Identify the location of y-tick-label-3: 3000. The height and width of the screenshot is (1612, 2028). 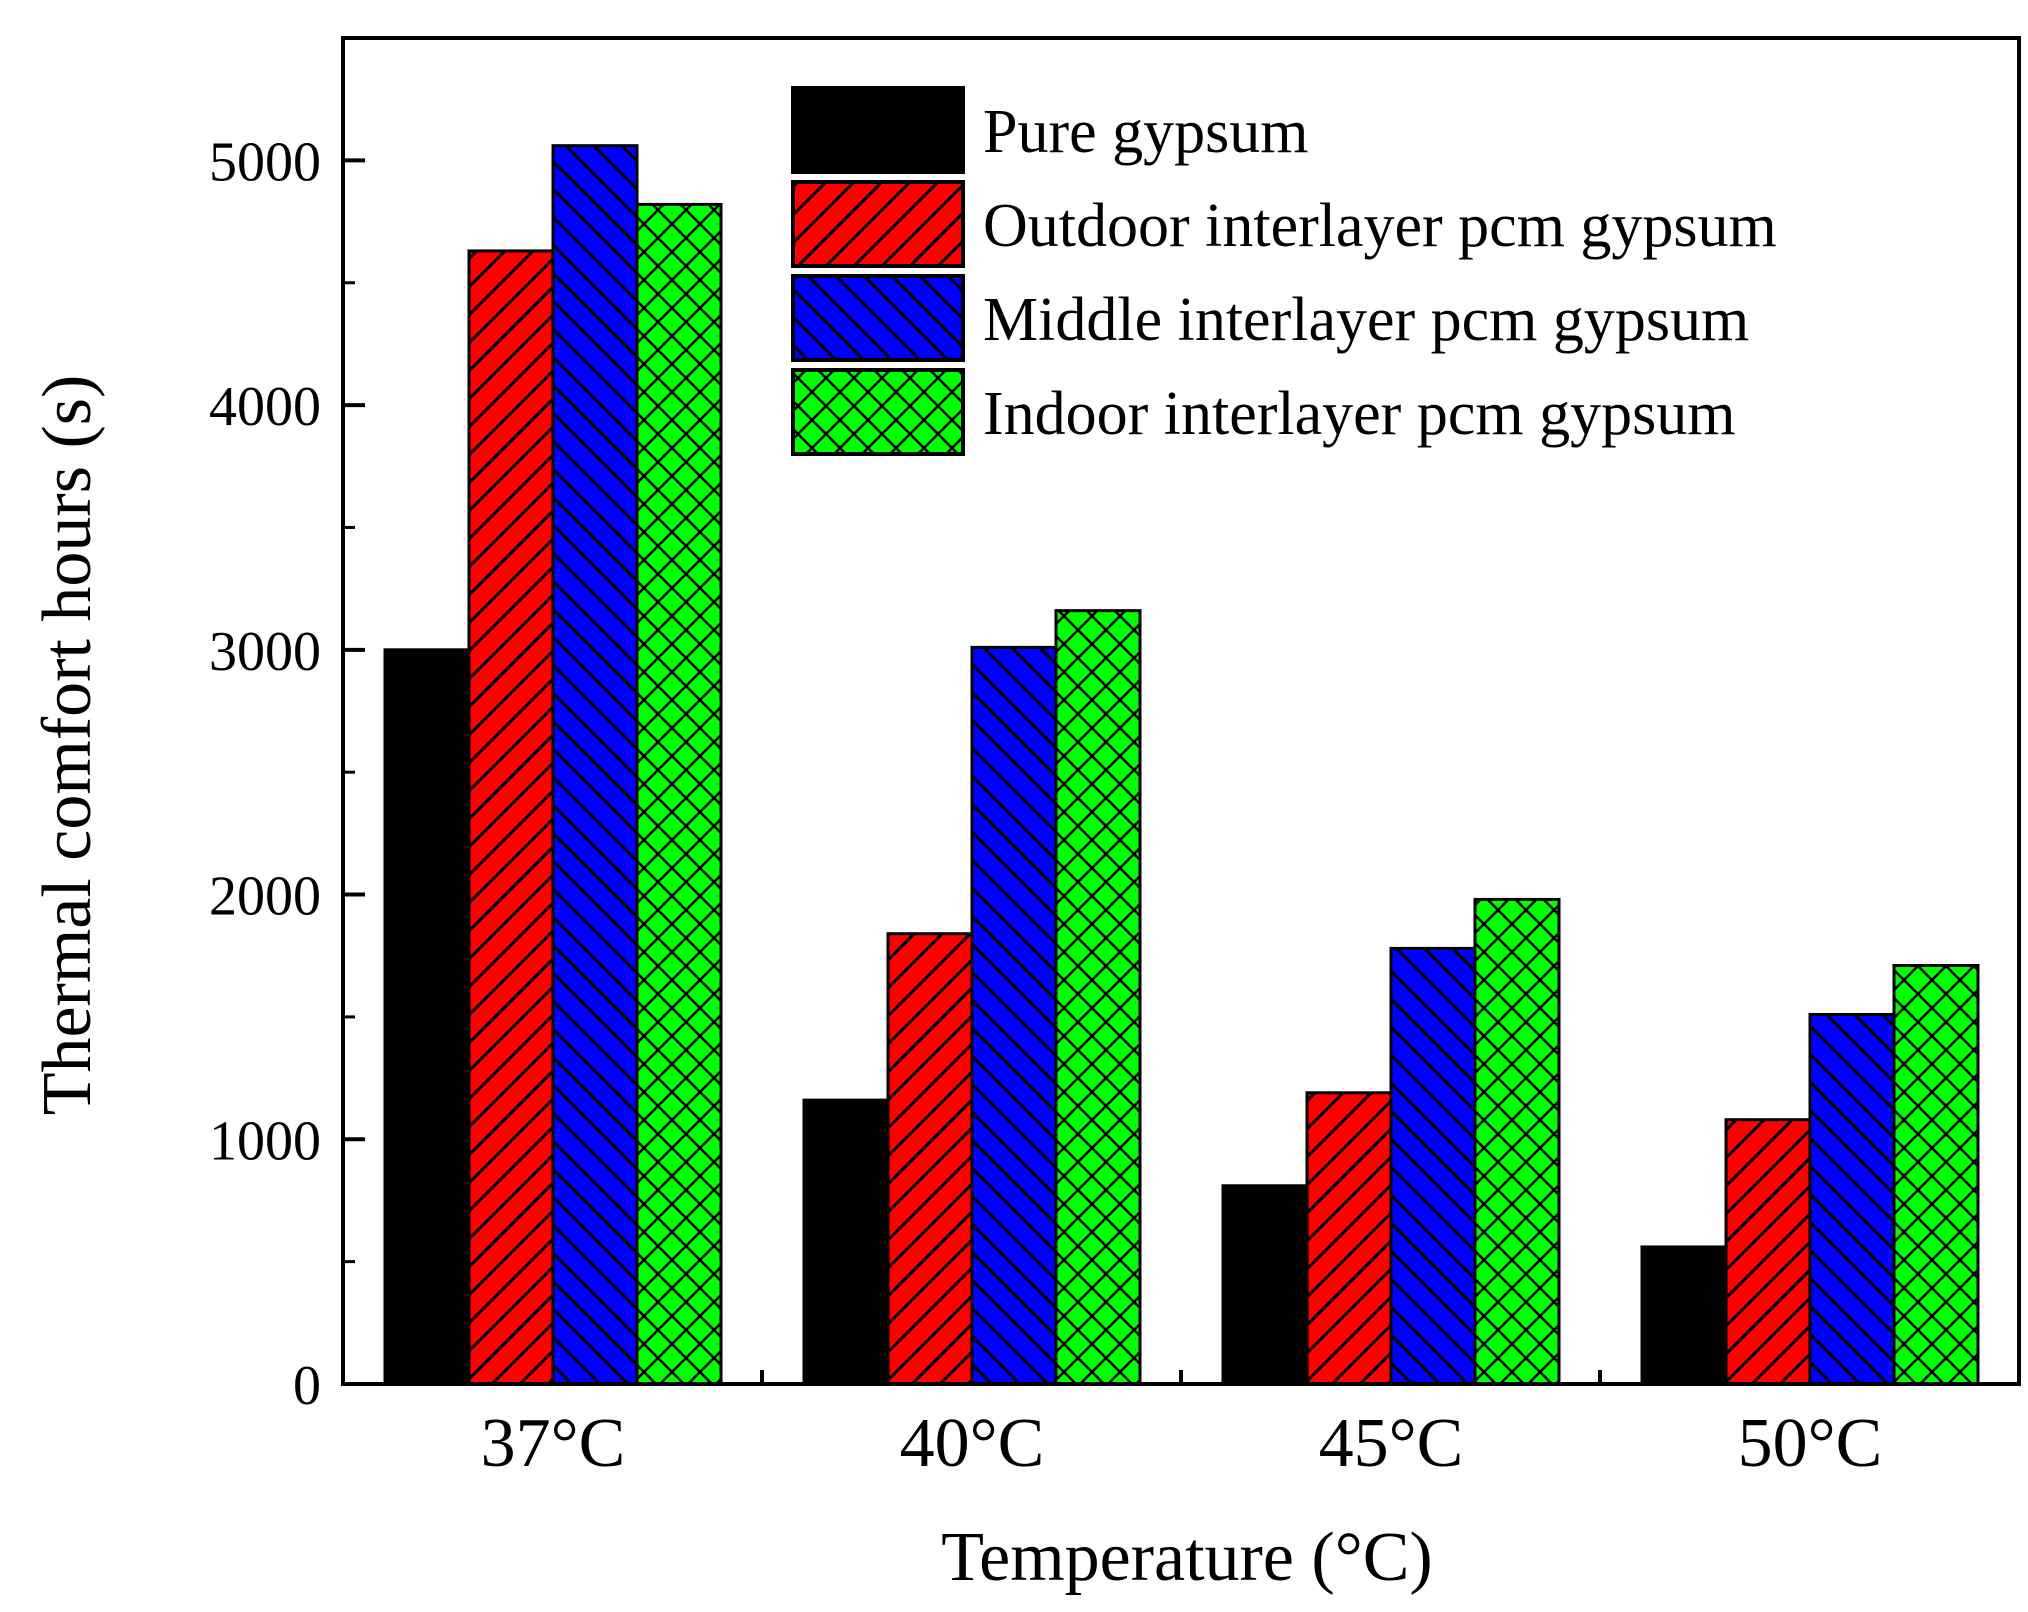
(265, 652).